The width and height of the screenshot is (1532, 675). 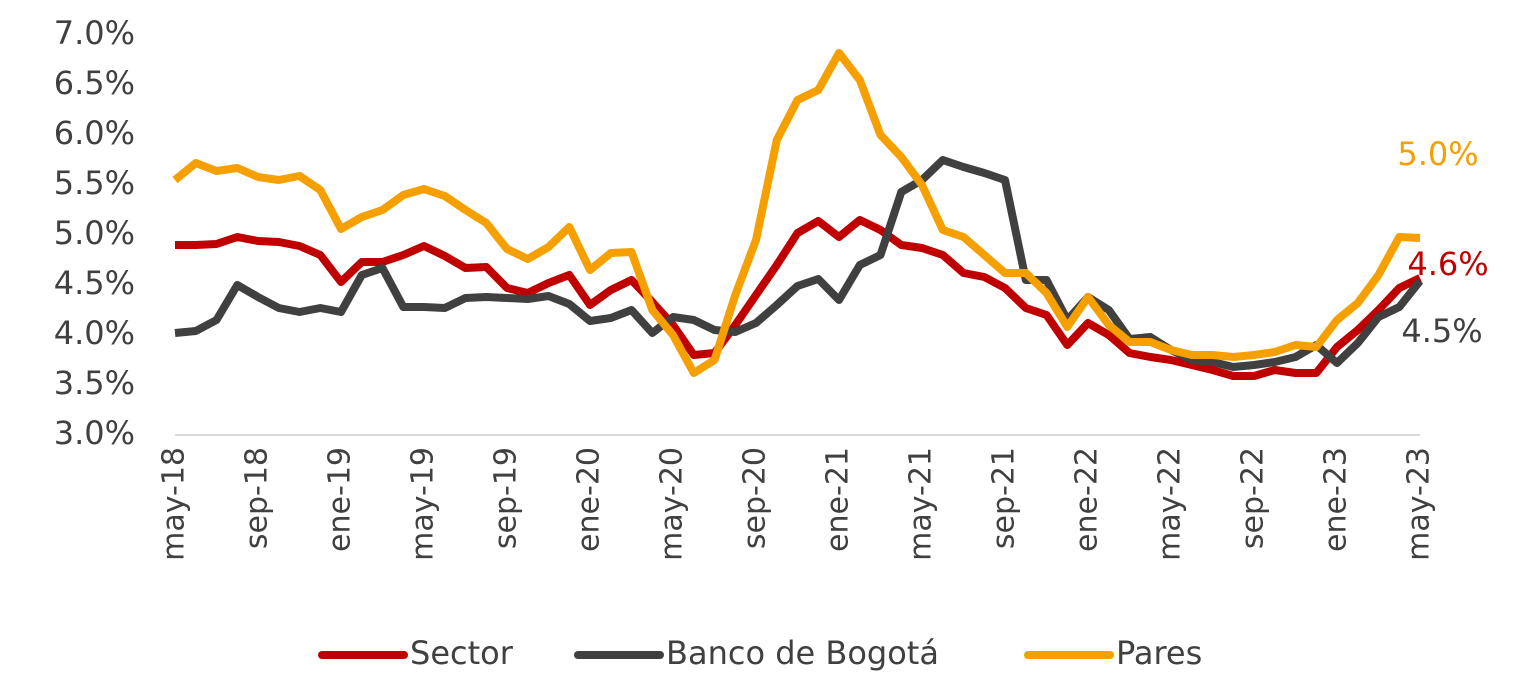 What do you see at coordinates (1419, 504) in the screenshot?
I see `x-tick-label: may-23` at bounding box center [1419, 504].